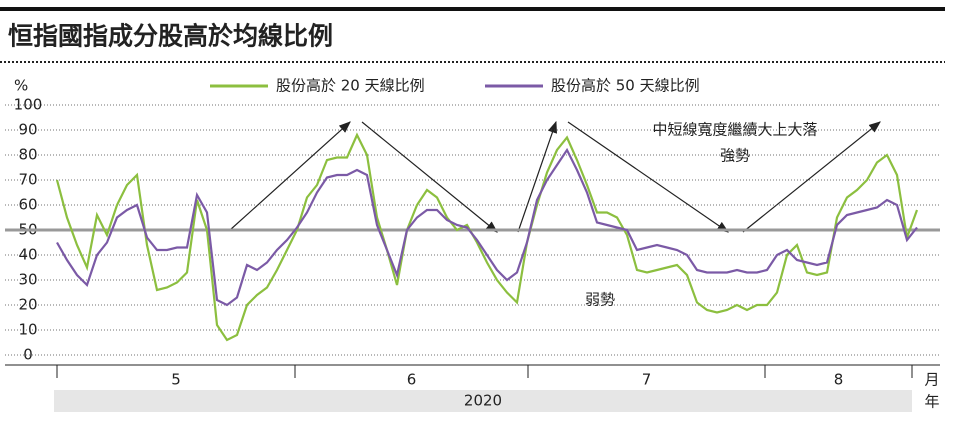 This screenshot has height=424, width=956. Describe the element at coordinates (27, 280) in the screenshot. I see `y-tick-label: 30` at that location.